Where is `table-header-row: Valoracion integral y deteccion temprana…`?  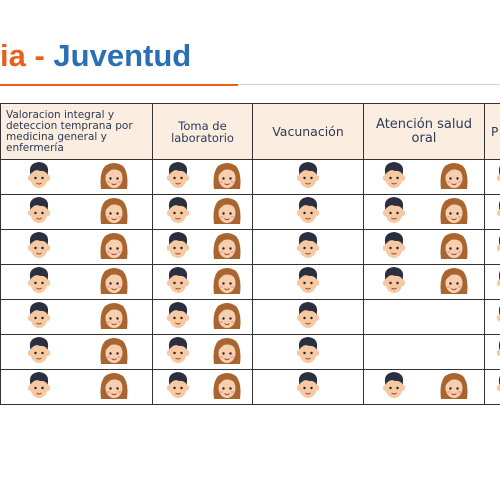
table-header-row: Valoracion integral y deteccion temprana… is located at coordinates (250, 131).